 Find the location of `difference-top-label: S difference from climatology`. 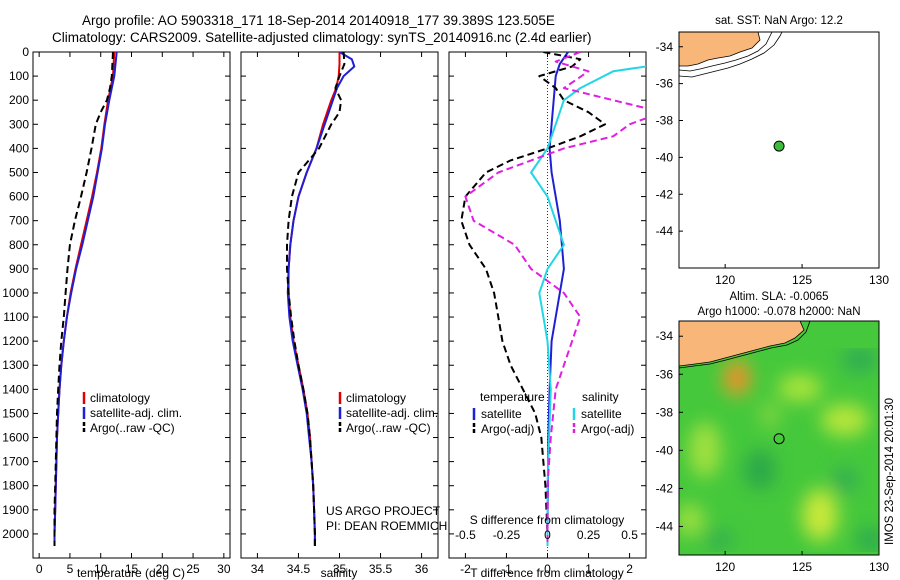

difference-top-label: S difference from climatology is located at coordinates (547, 520).